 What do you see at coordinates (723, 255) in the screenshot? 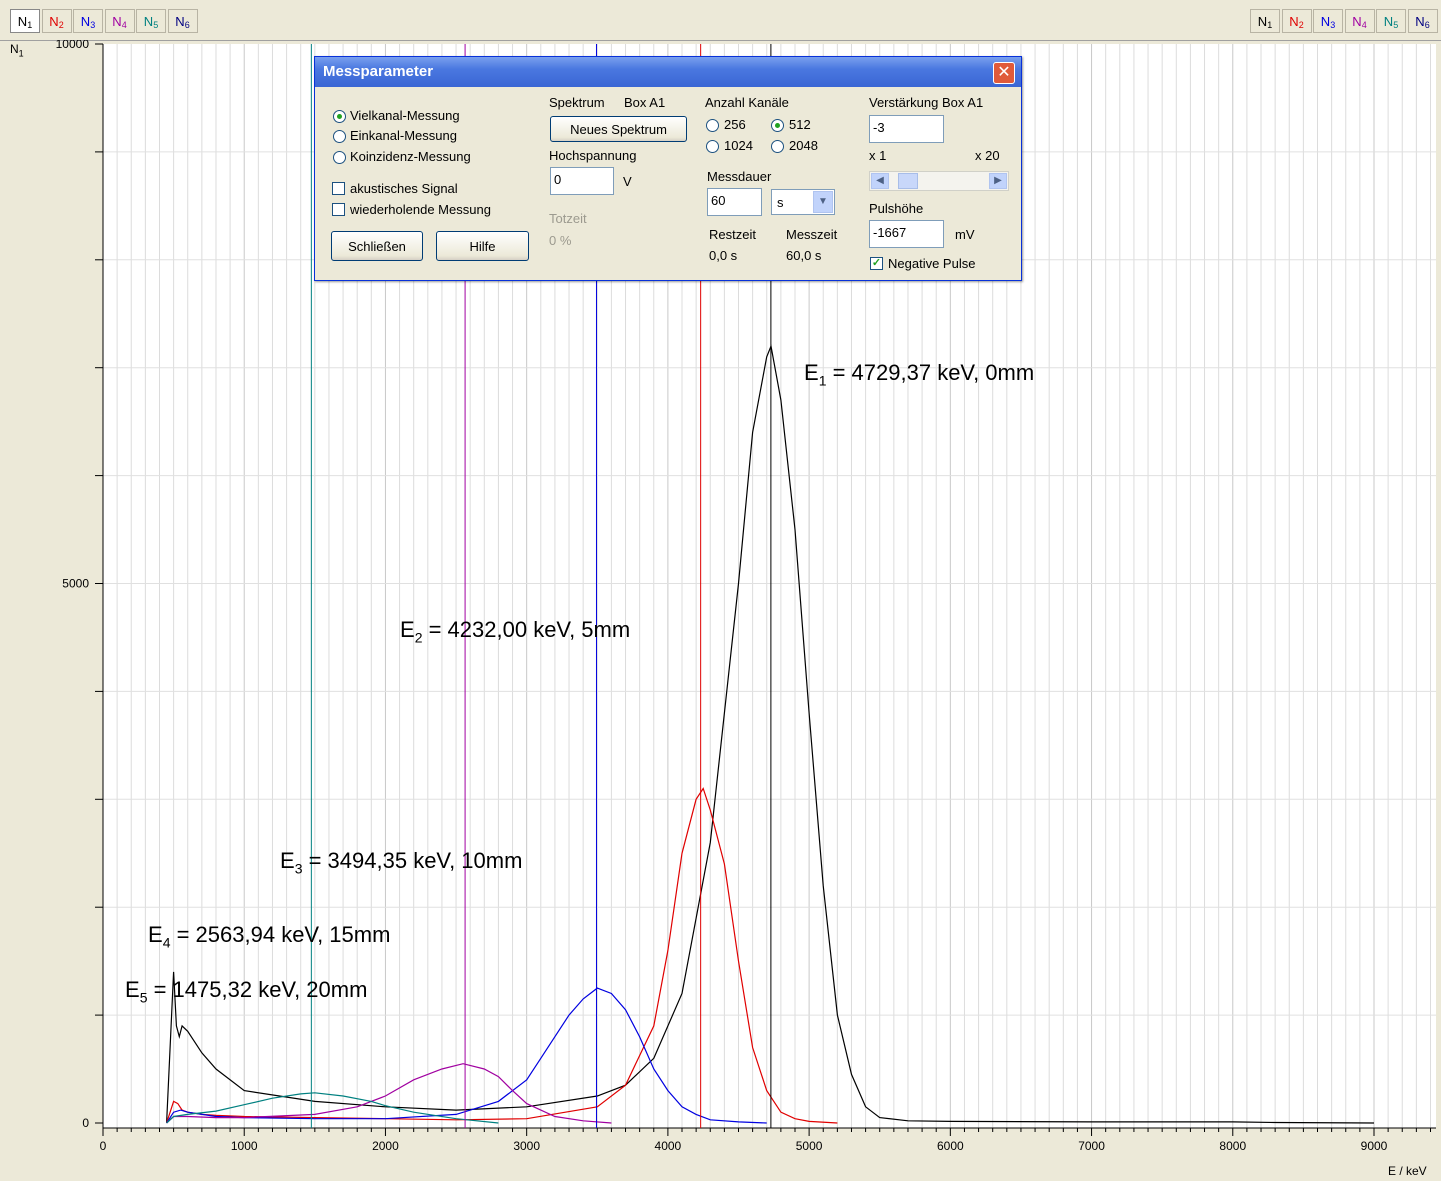
I see `restzeit-value: 0,0 s` at bounding box center [723, 255].